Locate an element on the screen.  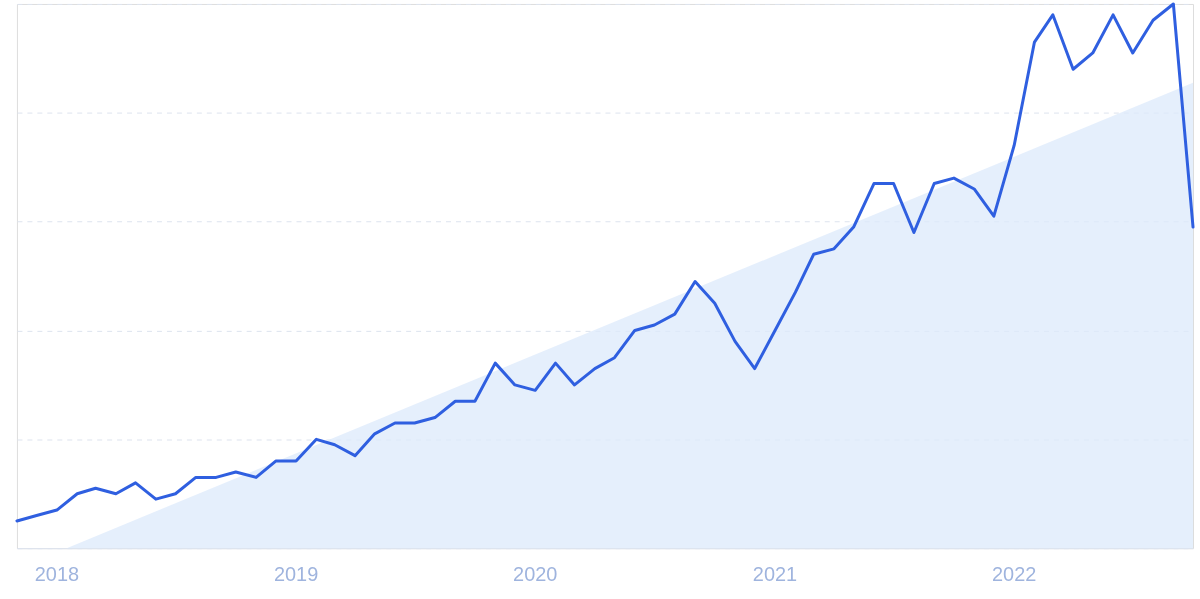
x-tick-label: 2022 is located at coordinates (1014, 574).